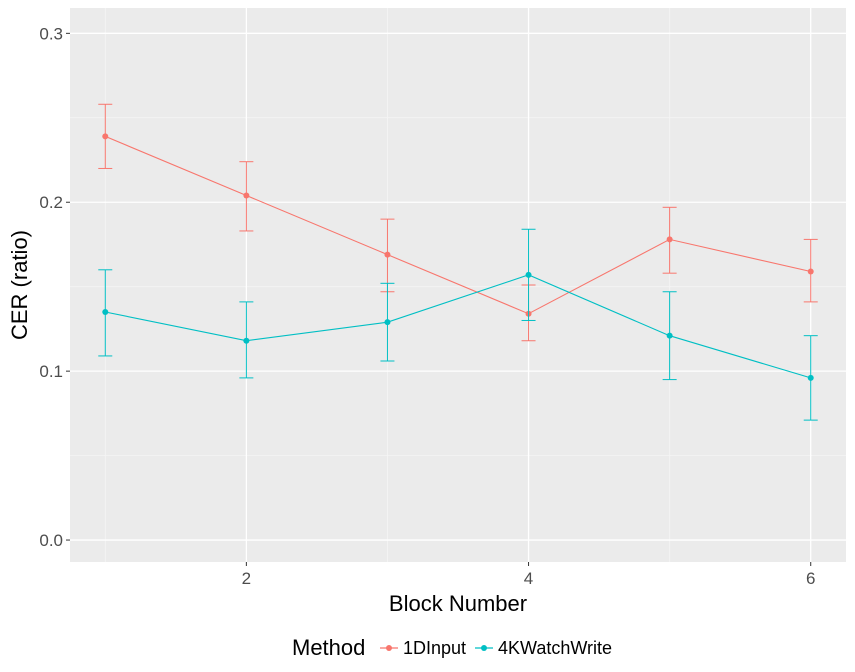  Describe the element at coordinates (51, 33) in the screenshot. I see `y-tick-label: 0.3` at that location.